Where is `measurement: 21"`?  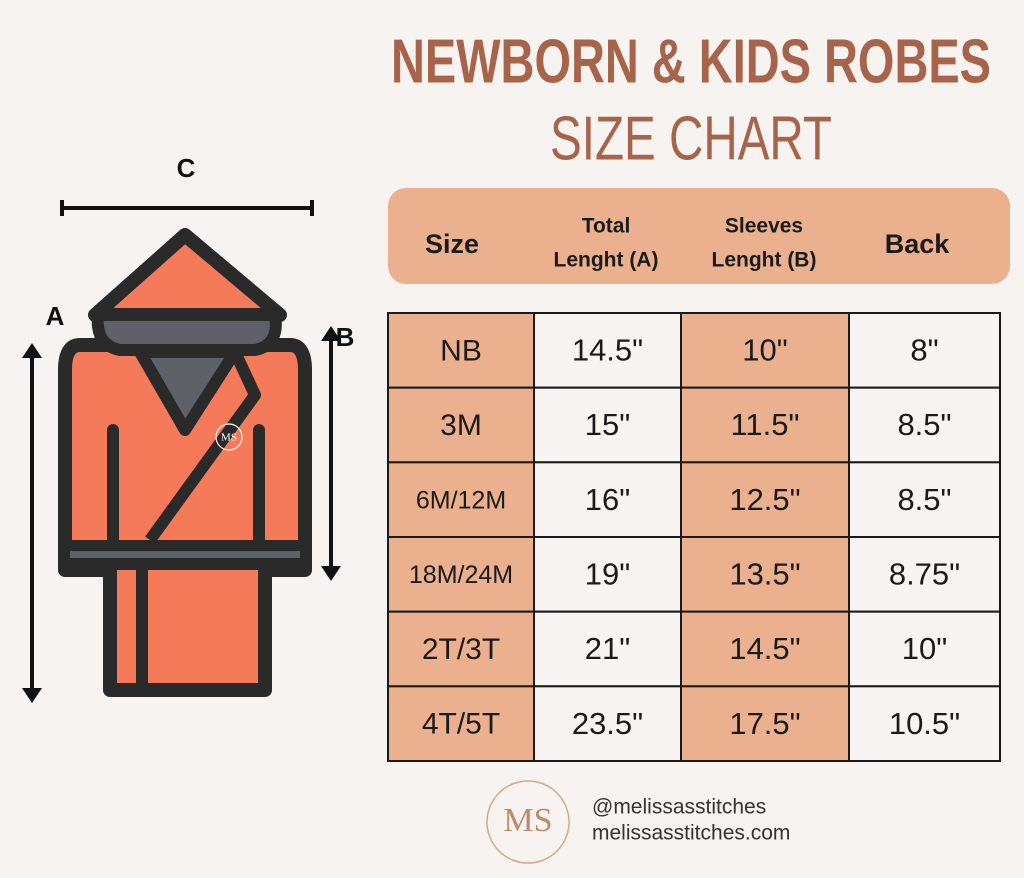
measurement: 21" is located at coordinates (608, 648).